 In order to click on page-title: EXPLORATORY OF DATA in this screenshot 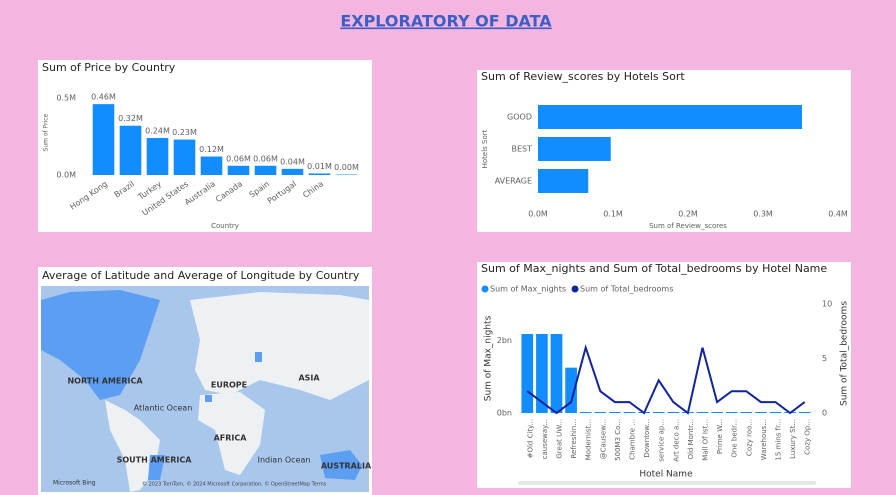, I will do `click(446, 21)`.